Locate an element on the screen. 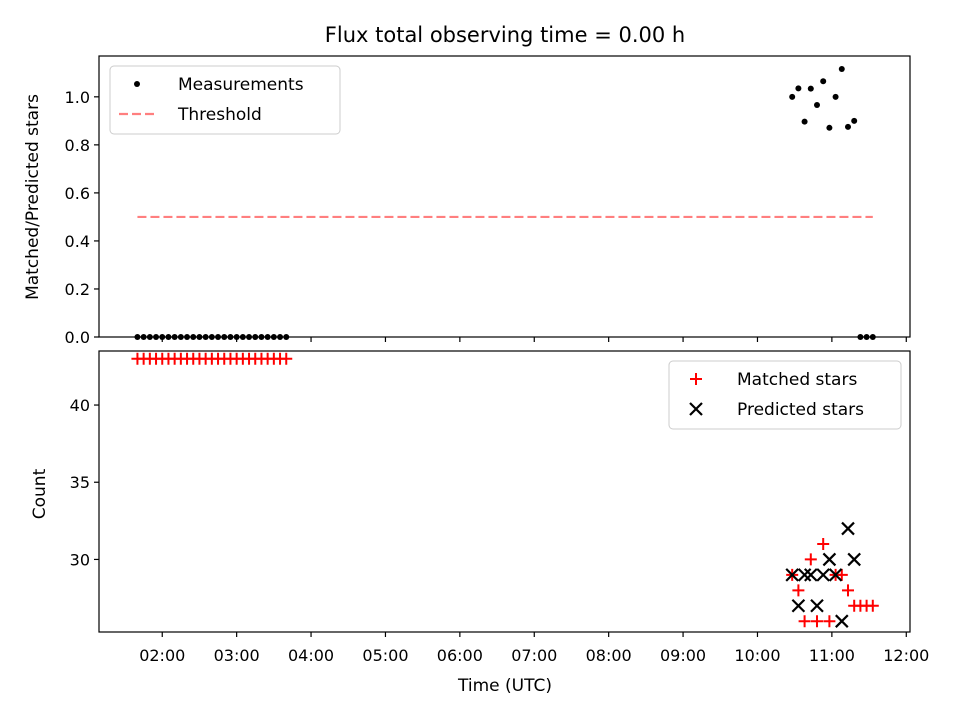 This screenshot has width=960, height=720. legend-label: Matched stars is located at coordinates (797, 380).